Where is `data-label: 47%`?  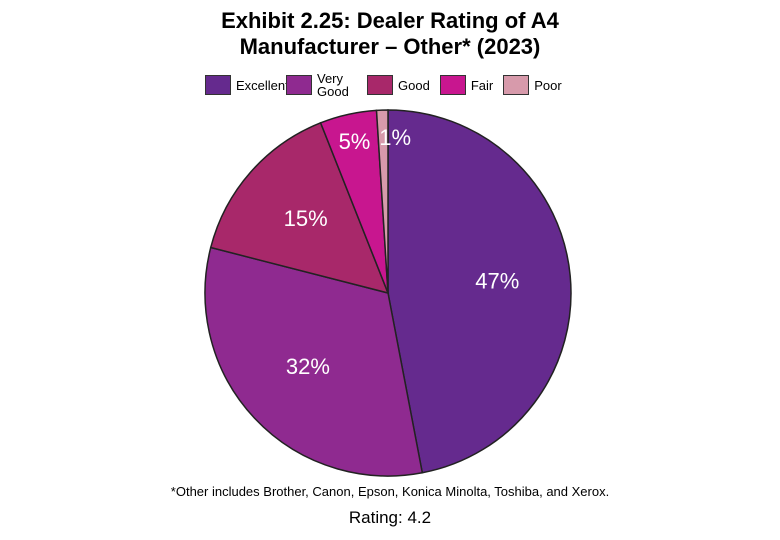
data-label: 47% is located at coordinates (497, 280).